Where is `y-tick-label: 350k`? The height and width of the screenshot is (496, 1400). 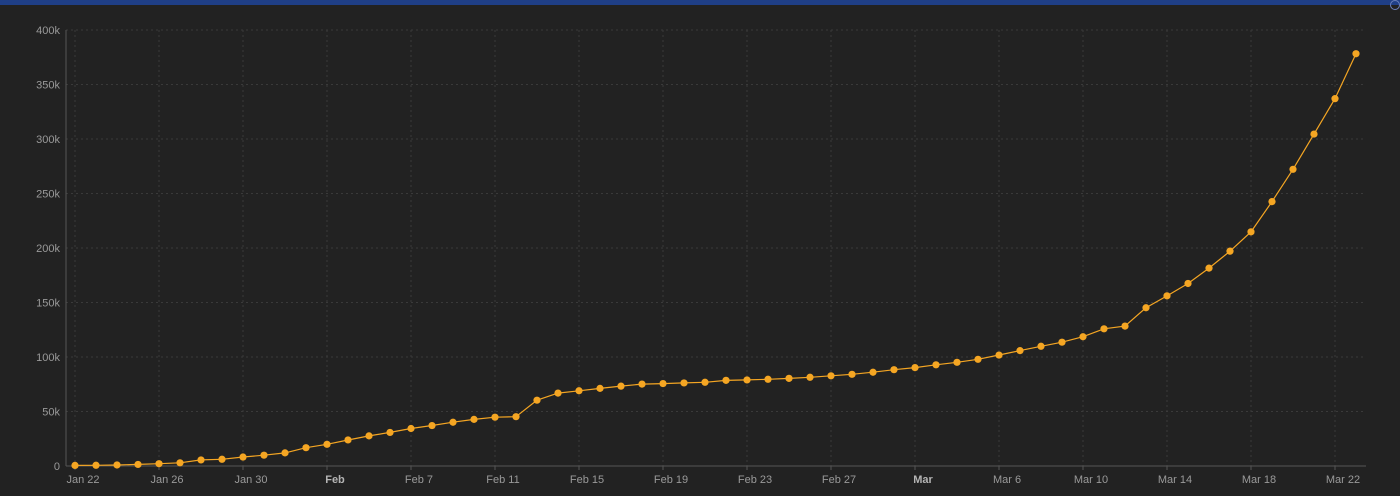
y-tick-label: 350k is located at coordinates (48, 86).